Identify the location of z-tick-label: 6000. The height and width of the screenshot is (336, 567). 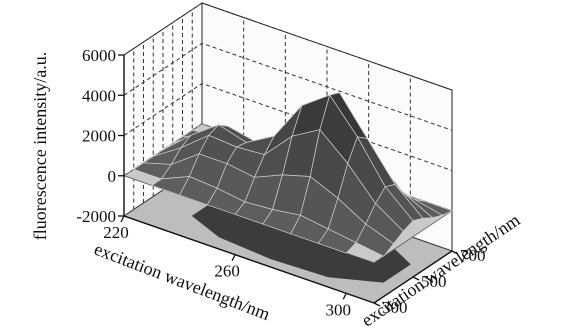
(99, 55).